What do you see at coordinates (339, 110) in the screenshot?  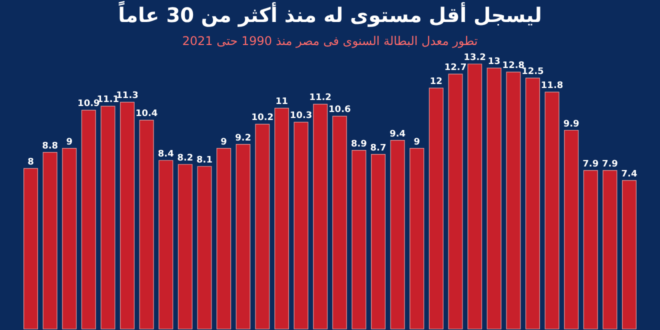 I see `data-label: 10.6` at bounding box center [339, 110].